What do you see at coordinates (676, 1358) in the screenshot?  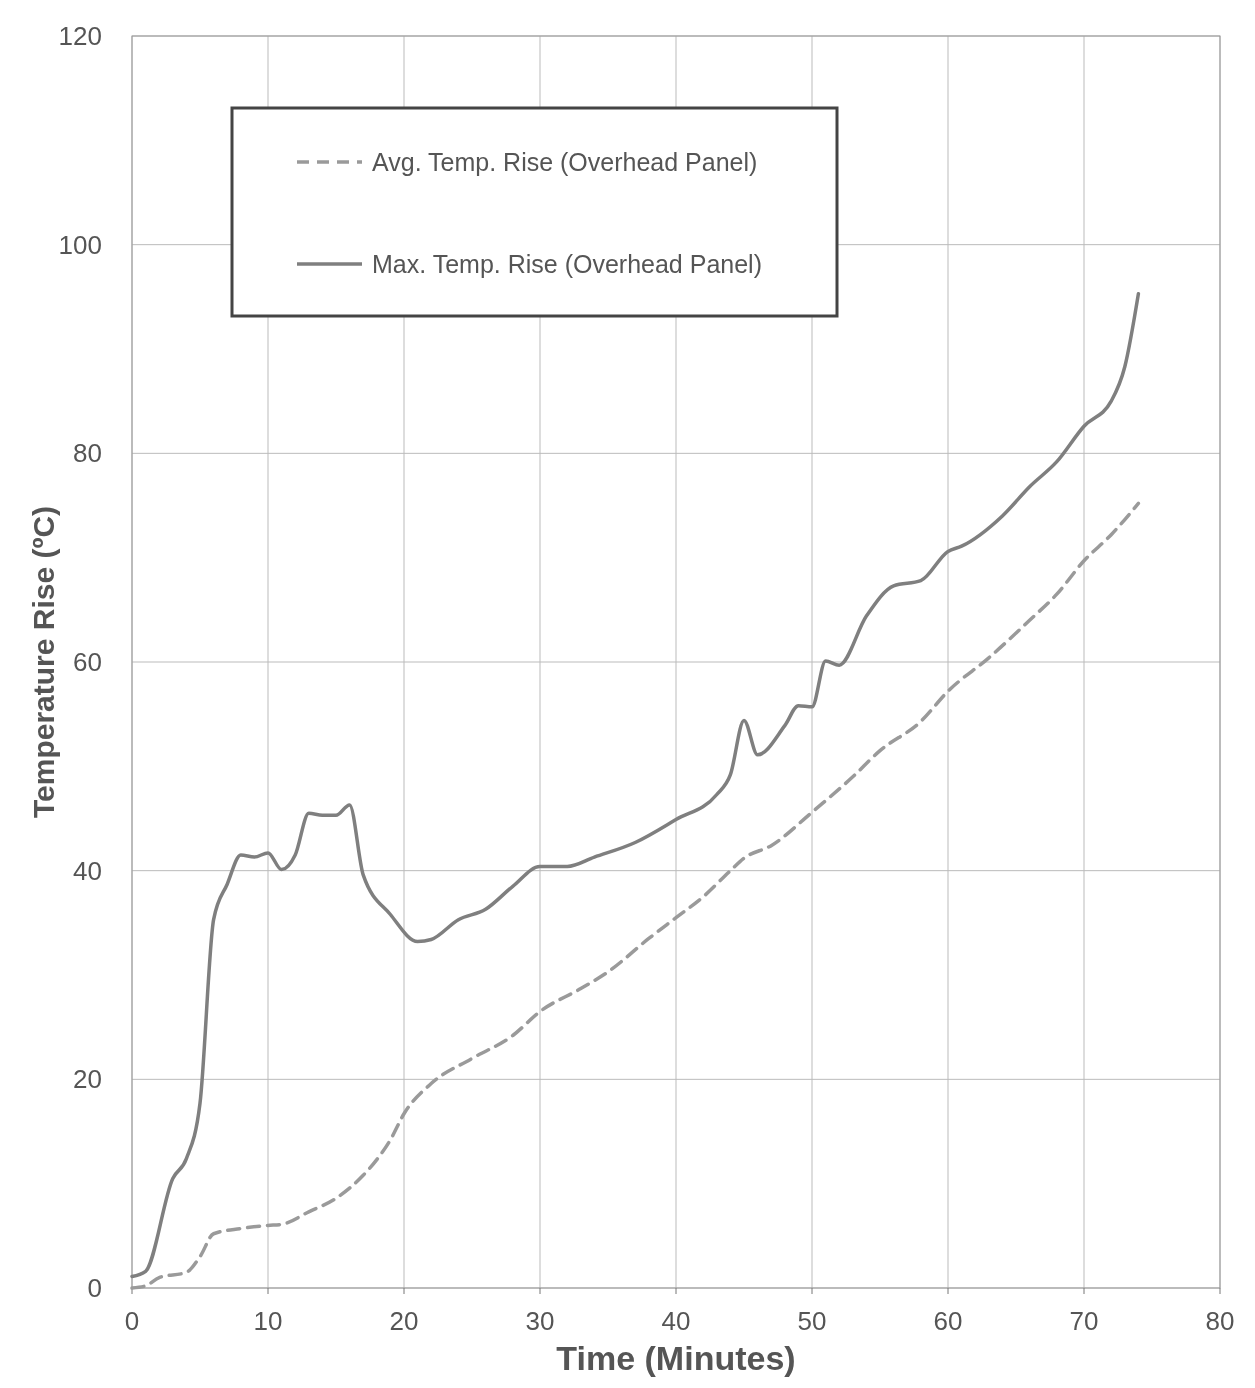 I see `x-axis-title: Time (Minutes)` at bounding box center [676, 1358].